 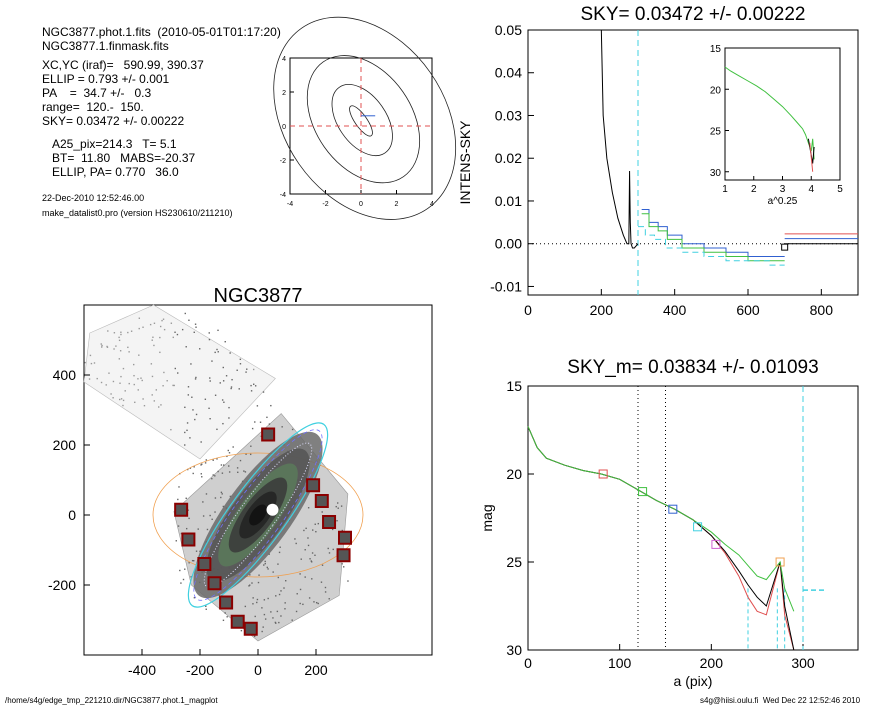 I want to click on contour-xtick-label: -2, so click(x=325, y=204).